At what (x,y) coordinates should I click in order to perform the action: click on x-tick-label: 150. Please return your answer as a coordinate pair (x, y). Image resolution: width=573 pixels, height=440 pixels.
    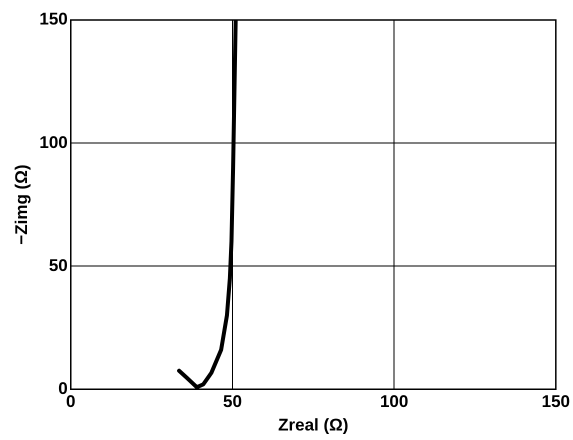
    Looking at the image, I should click on (556, 402).